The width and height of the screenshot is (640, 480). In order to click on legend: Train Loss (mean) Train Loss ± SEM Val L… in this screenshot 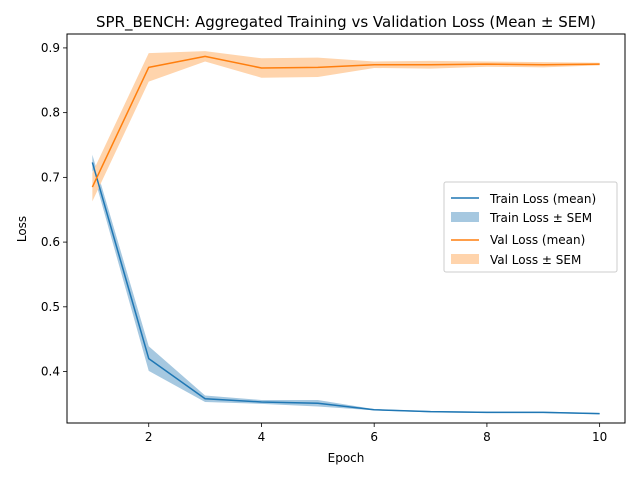, I will do `click(530, 227)`.